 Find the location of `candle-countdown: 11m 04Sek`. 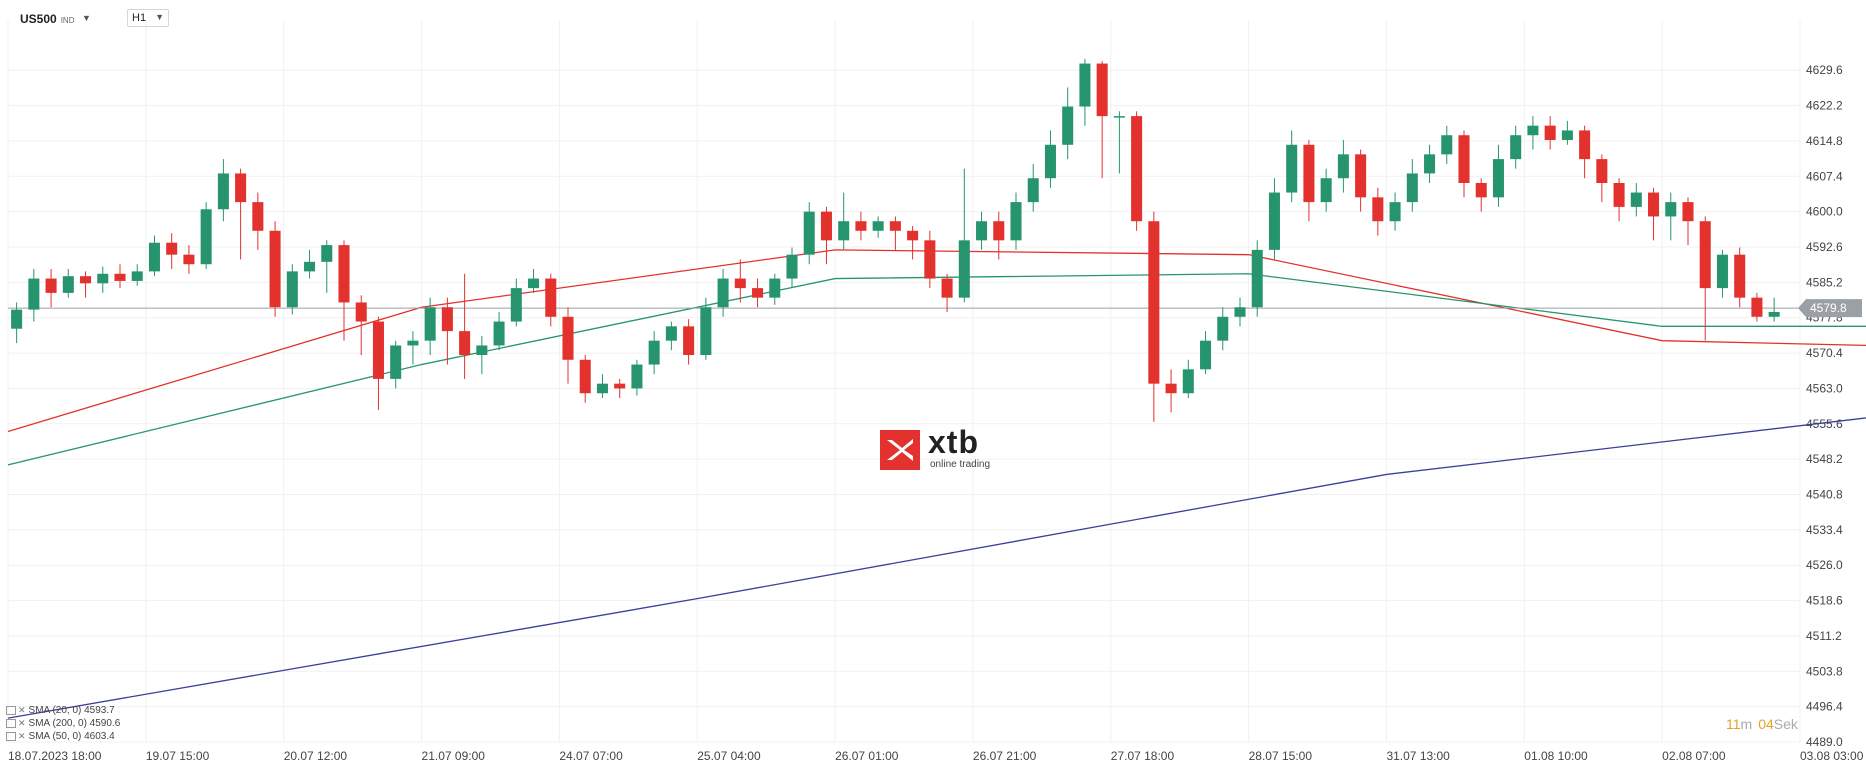

candle-countdown: 11m 04Sek is located at coordinates (1765, 724).